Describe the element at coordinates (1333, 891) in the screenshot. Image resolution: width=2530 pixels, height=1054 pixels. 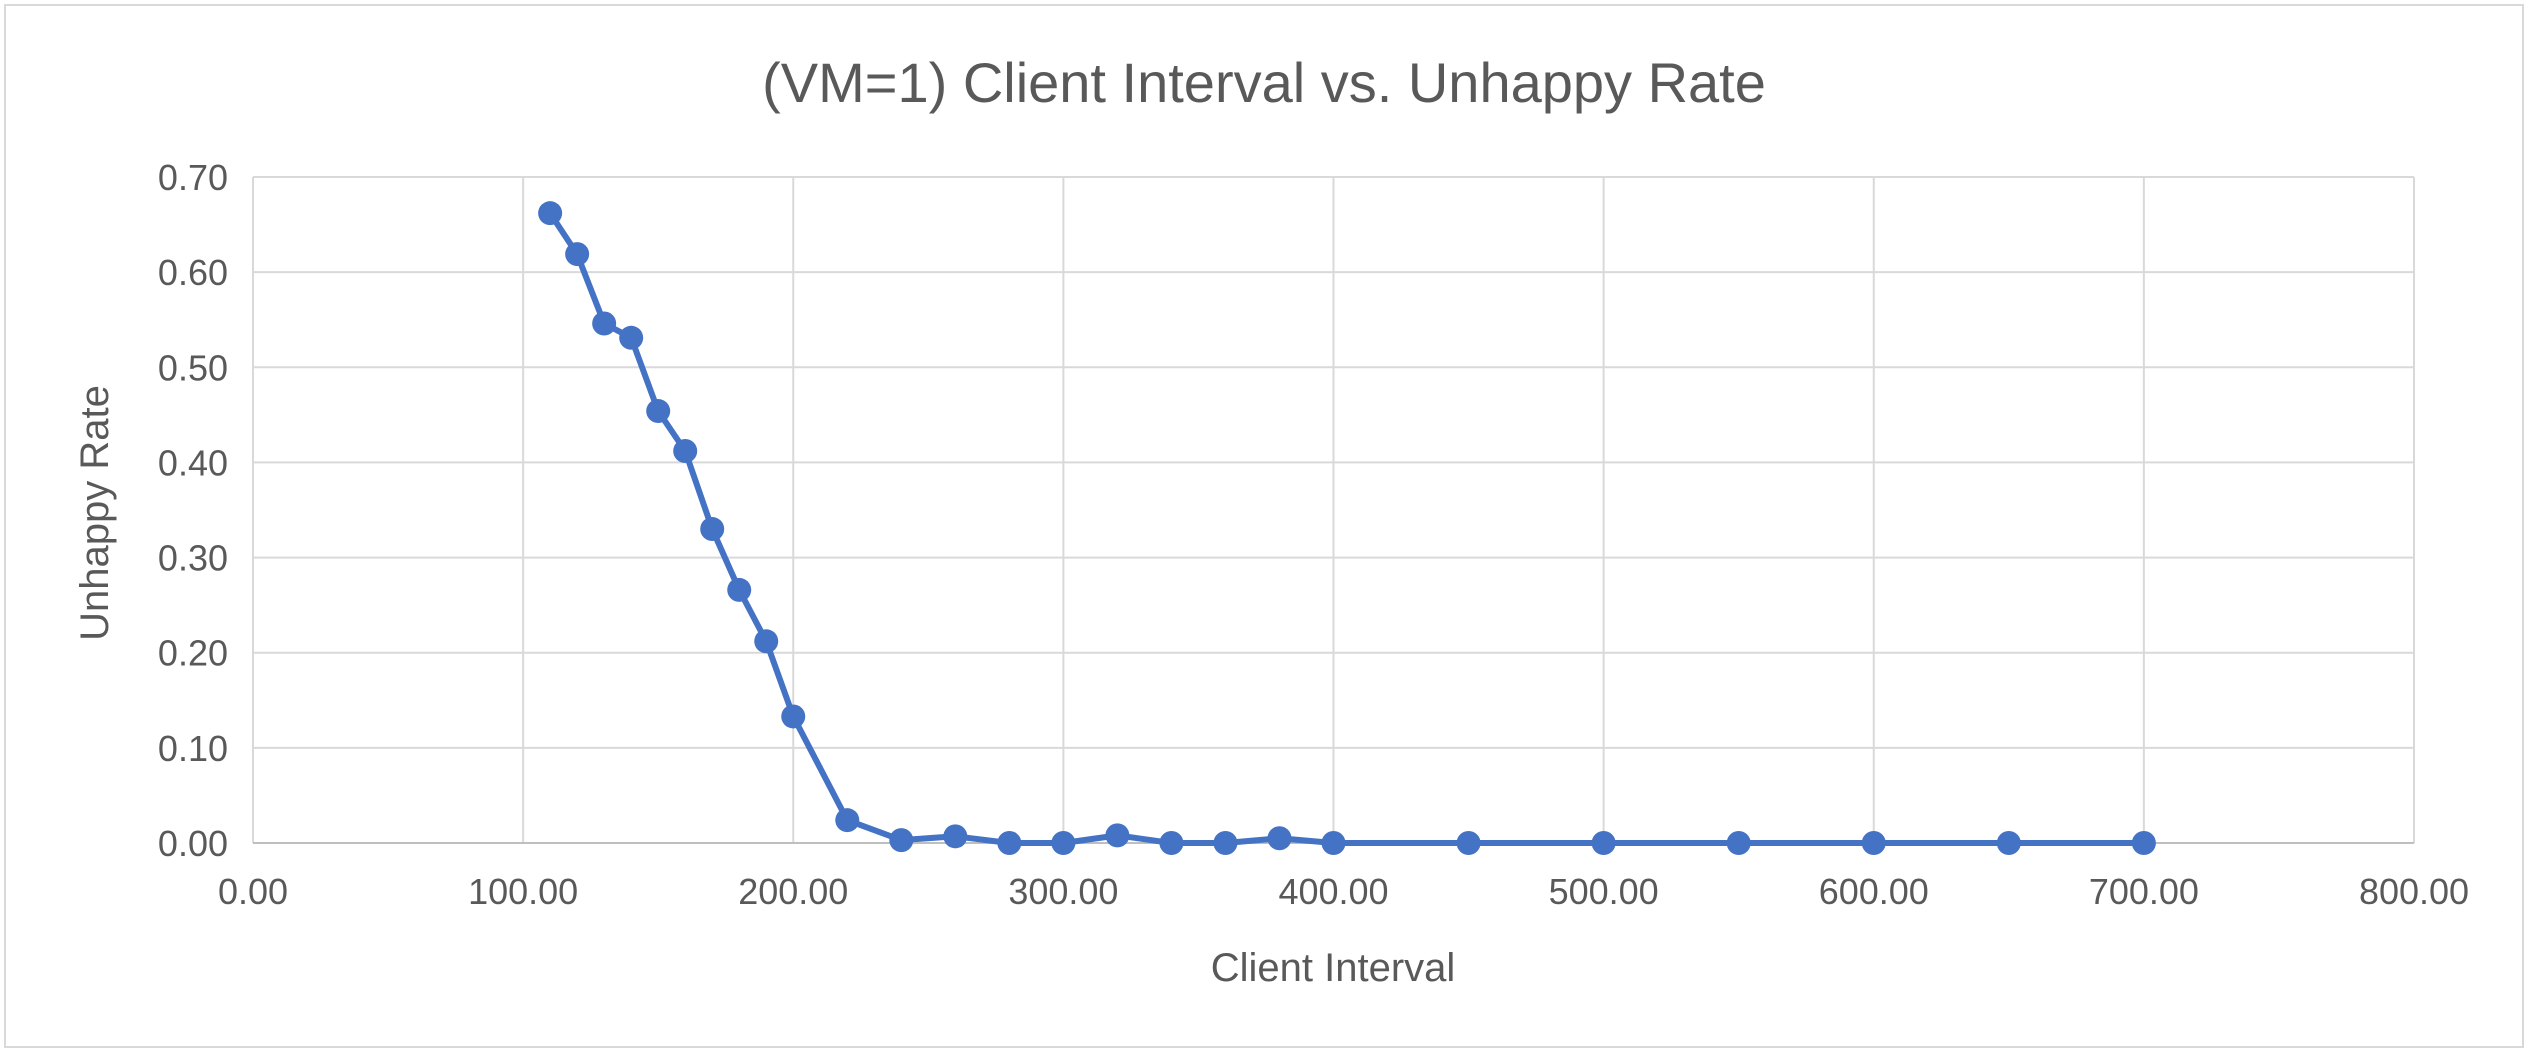
I see `x-tick-label: 400.00` at that location.